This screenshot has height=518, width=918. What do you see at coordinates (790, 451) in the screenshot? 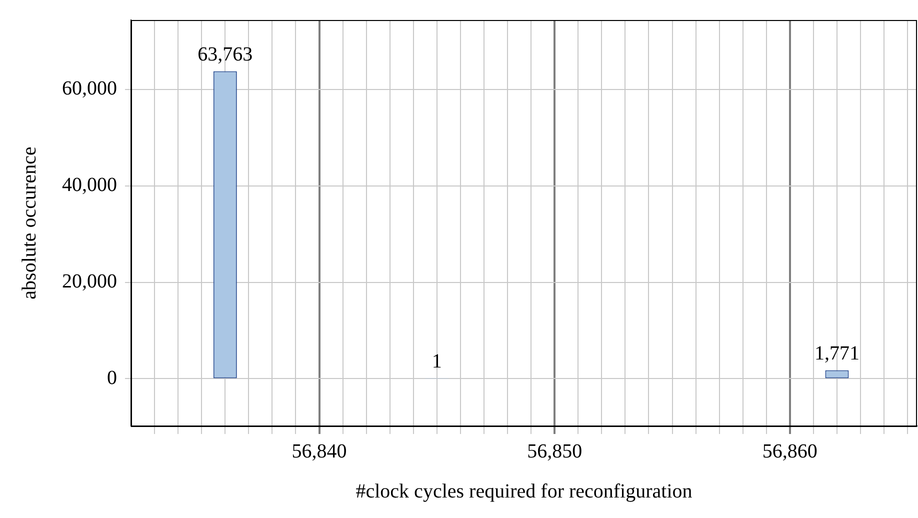
I see `x-tick-label: 56,860` at bounding box center [790, 451].